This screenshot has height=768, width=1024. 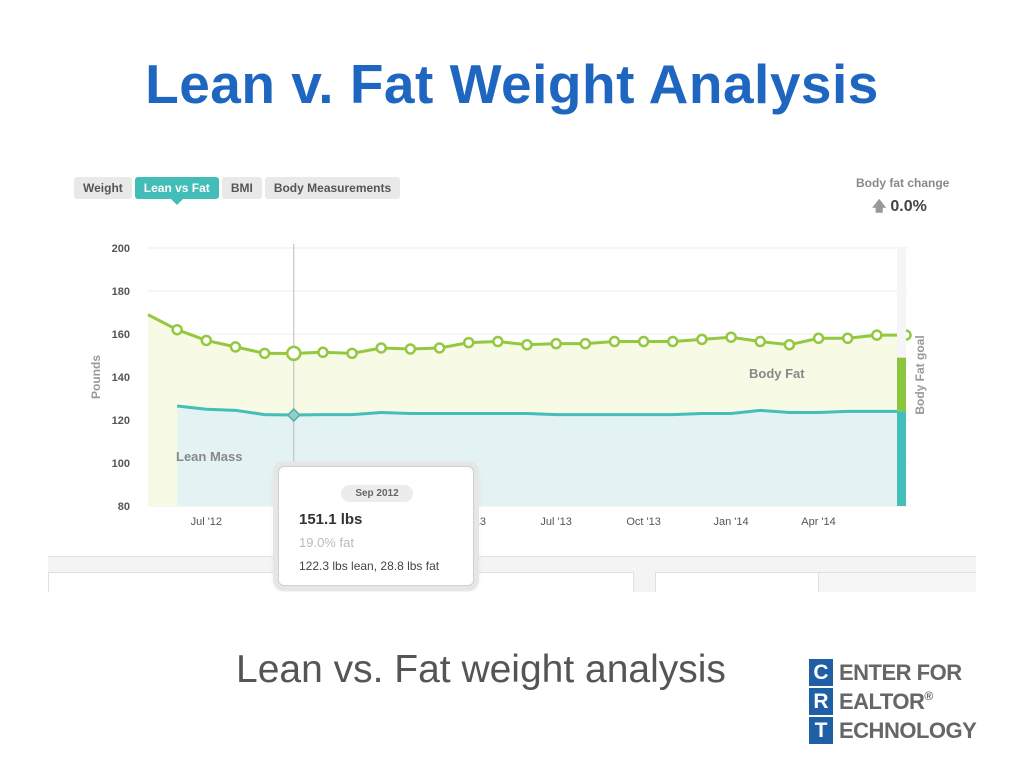 I want to click on bottom-tab-card, so click(x=737, y=582).